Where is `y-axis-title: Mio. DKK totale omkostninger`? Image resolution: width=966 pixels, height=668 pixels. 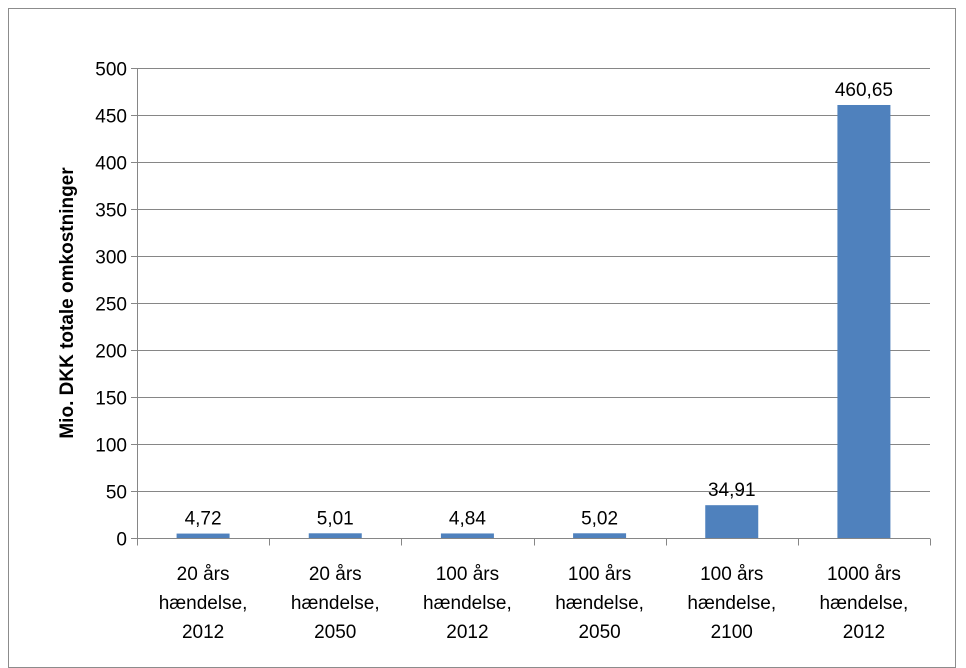
y-axis-title: Mio. DKK totale omkostninger is located at coordinates (67, 303).